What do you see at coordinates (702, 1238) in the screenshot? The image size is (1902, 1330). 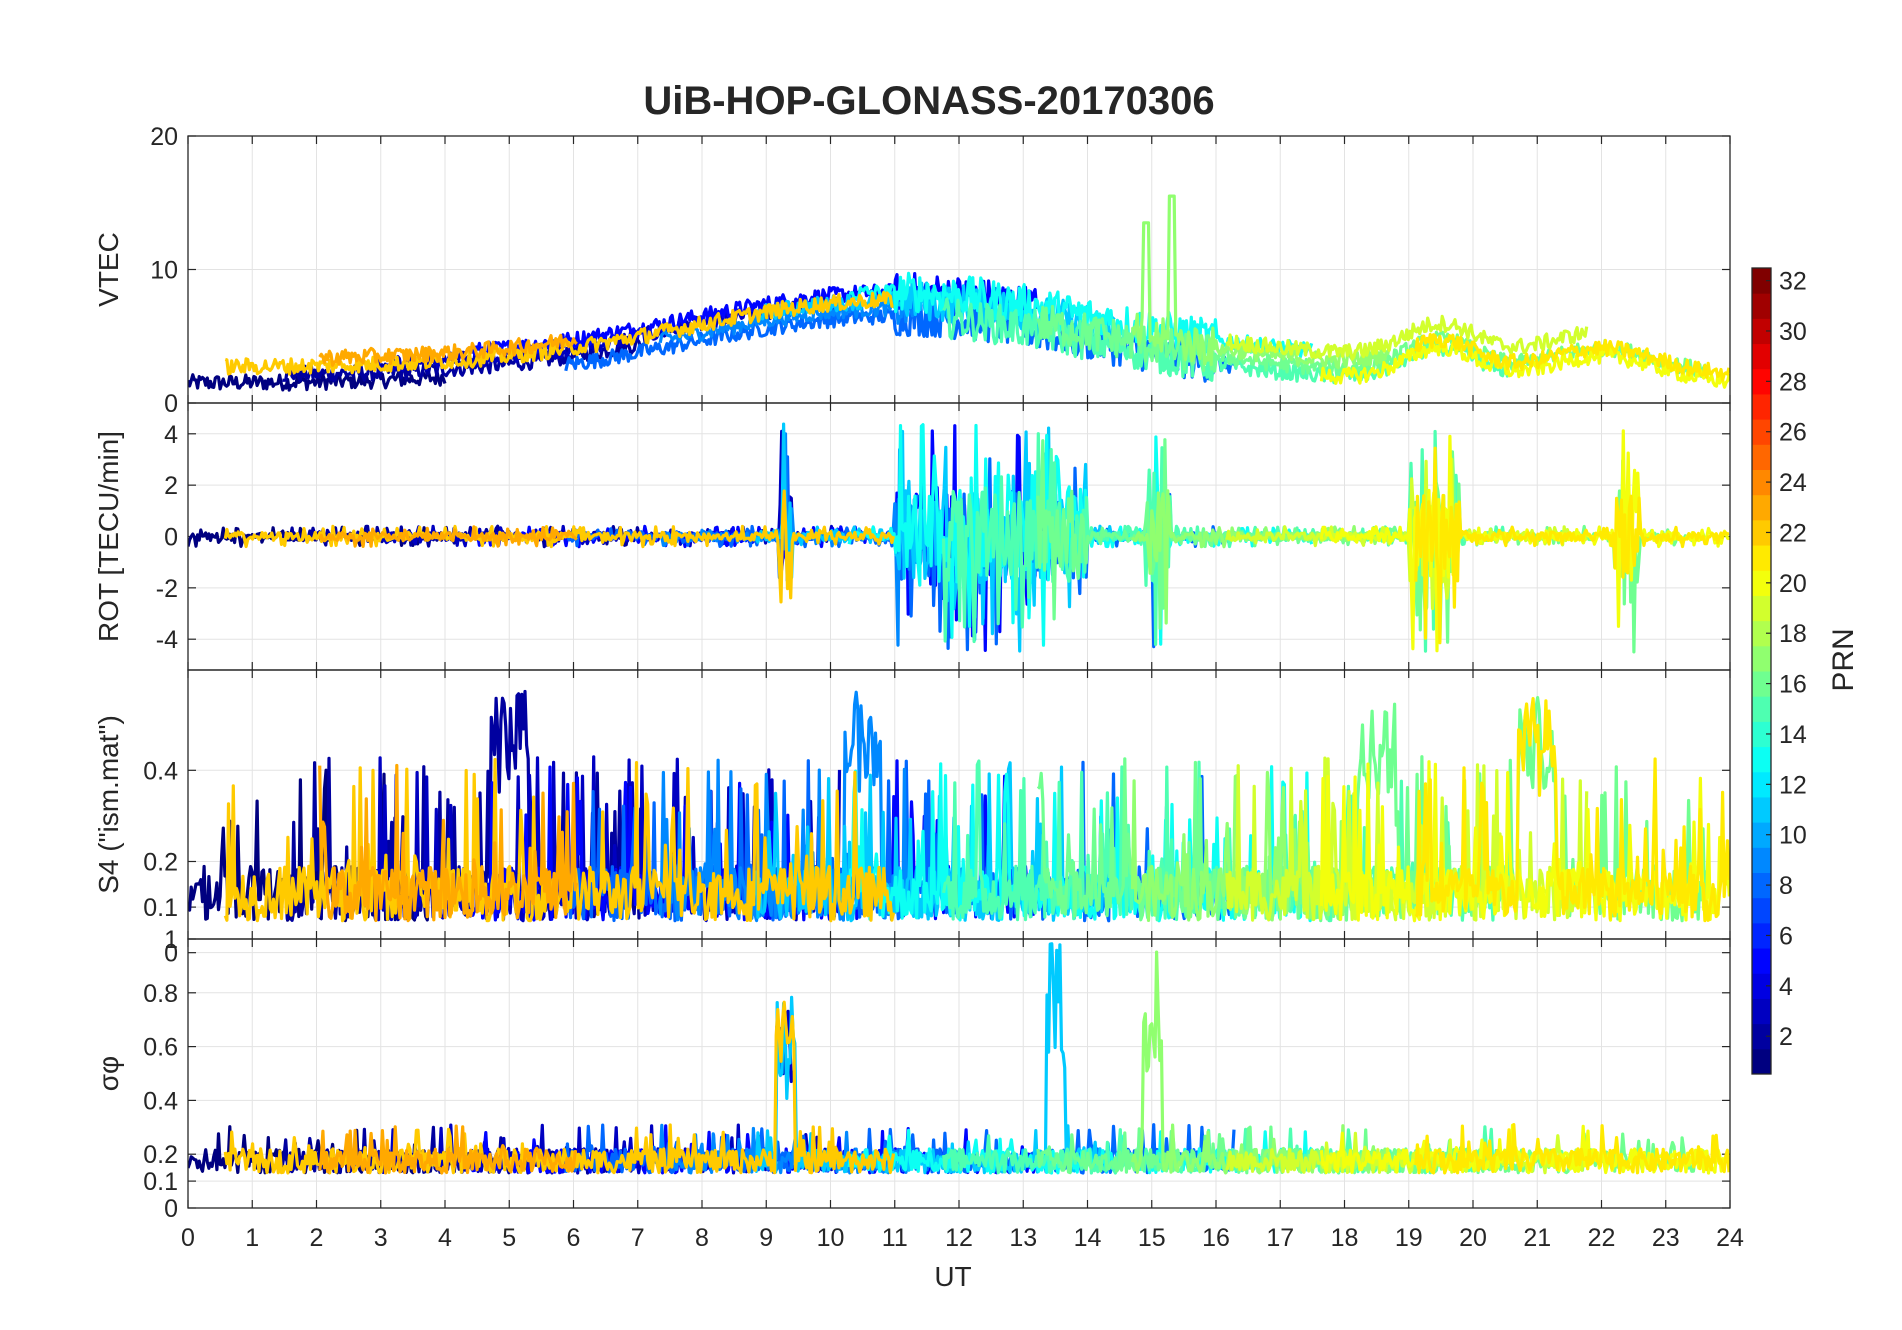 I see `x-tick-label: 8` at bounding box center [702, 1238].